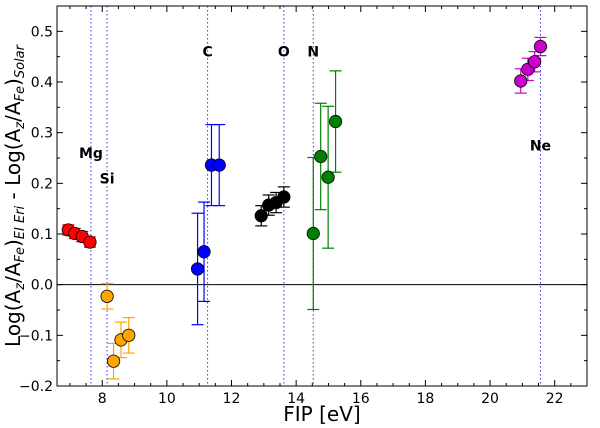  I want to click on element-label-o: O, so click(284, 53).